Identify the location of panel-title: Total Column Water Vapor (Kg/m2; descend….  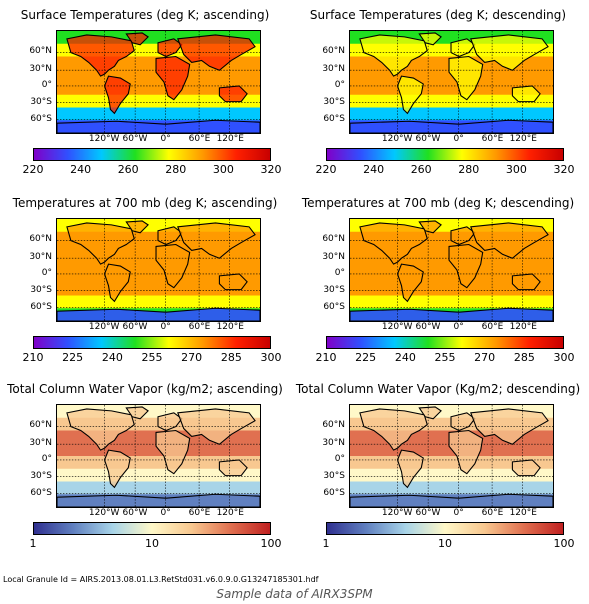
(438, 389).